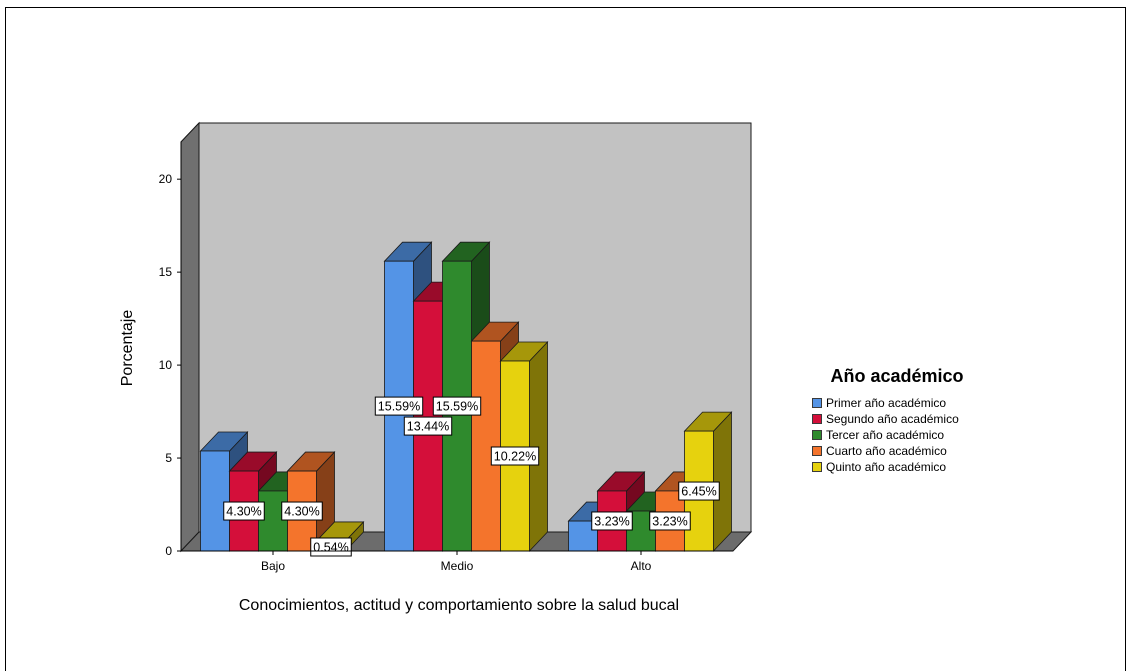 The image size is (1131, 671). I want to click on y-axis: 0 5 10 15 20, so click(170, 350).